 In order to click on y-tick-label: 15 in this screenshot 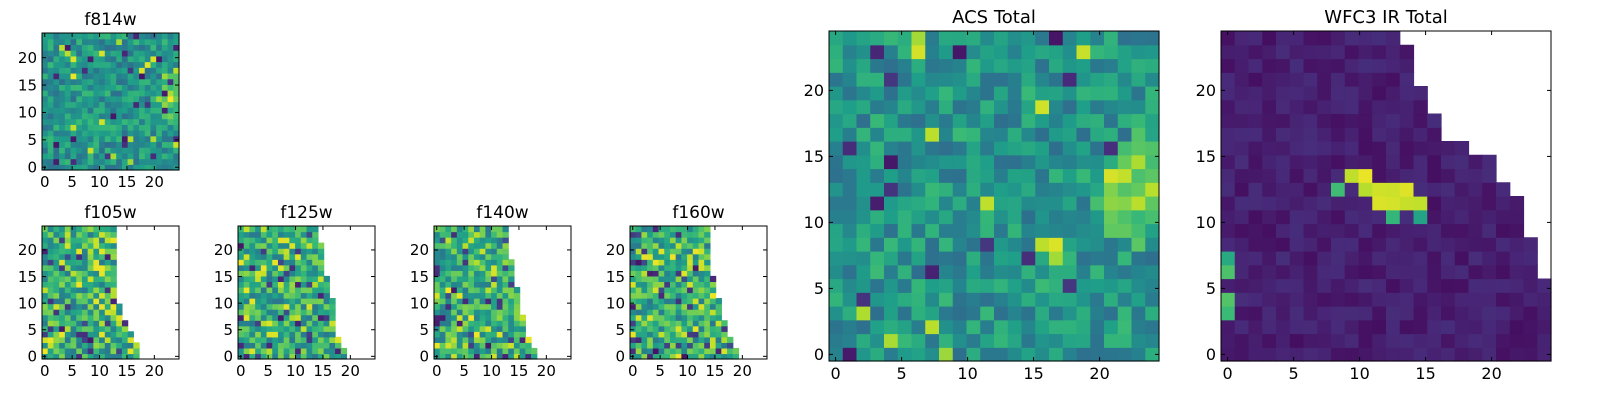, I will do `click(27, 85)`.